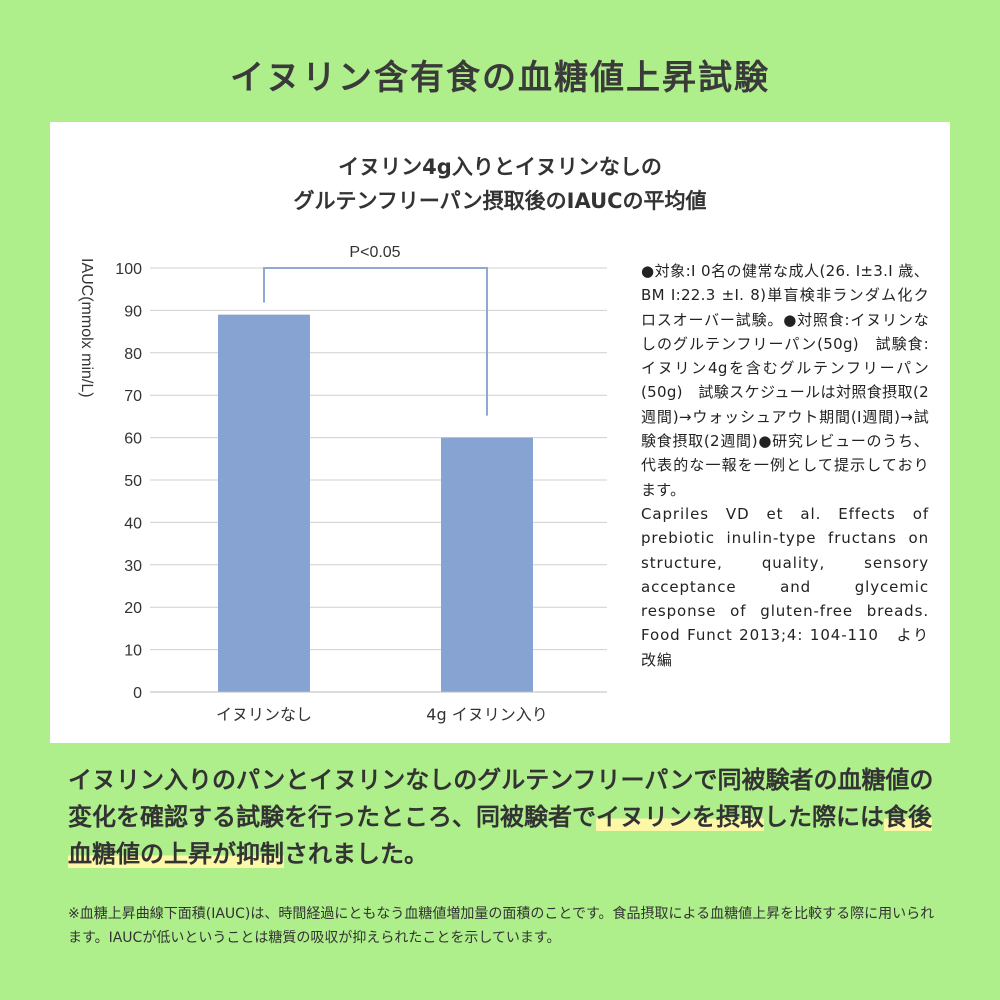 Image resolution: width=1000 pixels, height=1000 pixels. What do you see at coordinates (133, 523) in the screenshot?
I see `y-tick-label: 40` at bounding box center [133, 523].